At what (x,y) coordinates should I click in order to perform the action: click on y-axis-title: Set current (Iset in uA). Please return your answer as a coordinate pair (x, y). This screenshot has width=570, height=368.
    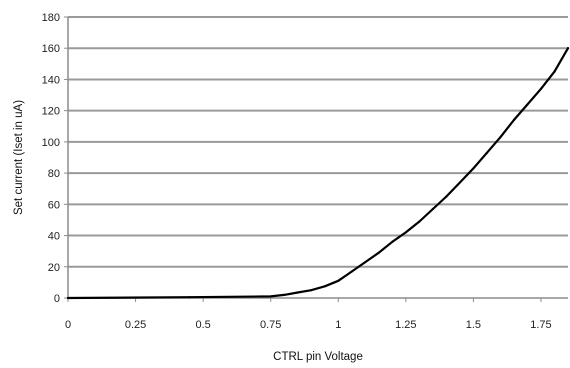
    Looking at the image, I should click on (19, 157).